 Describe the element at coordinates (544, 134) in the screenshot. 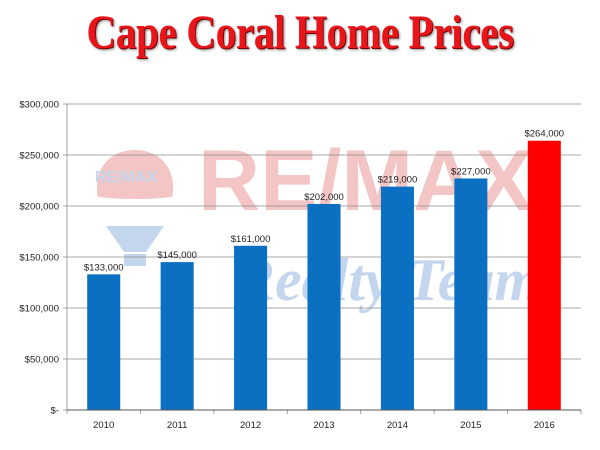

I see `data-label-2016: $264,000` at that location.